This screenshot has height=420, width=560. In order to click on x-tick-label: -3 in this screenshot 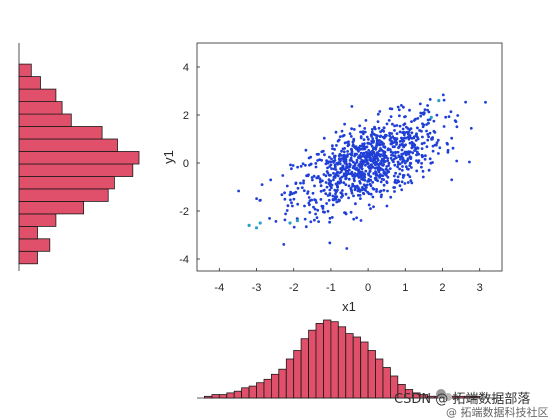, I will do `click(257, 288)`.